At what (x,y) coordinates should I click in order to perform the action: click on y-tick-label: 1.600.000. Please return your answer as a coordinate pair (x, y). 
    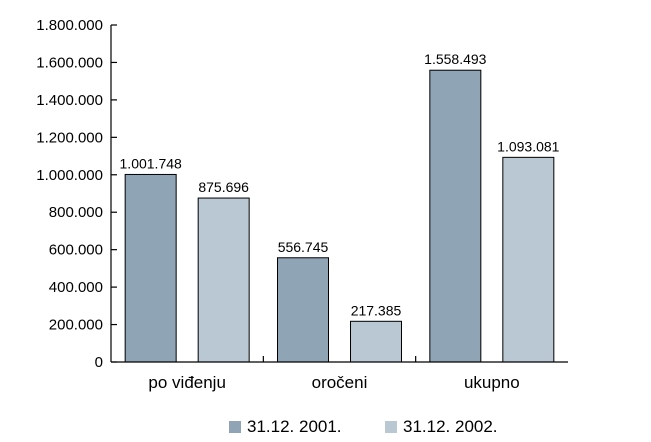
    Looking at the image, I should click on (69, 62).